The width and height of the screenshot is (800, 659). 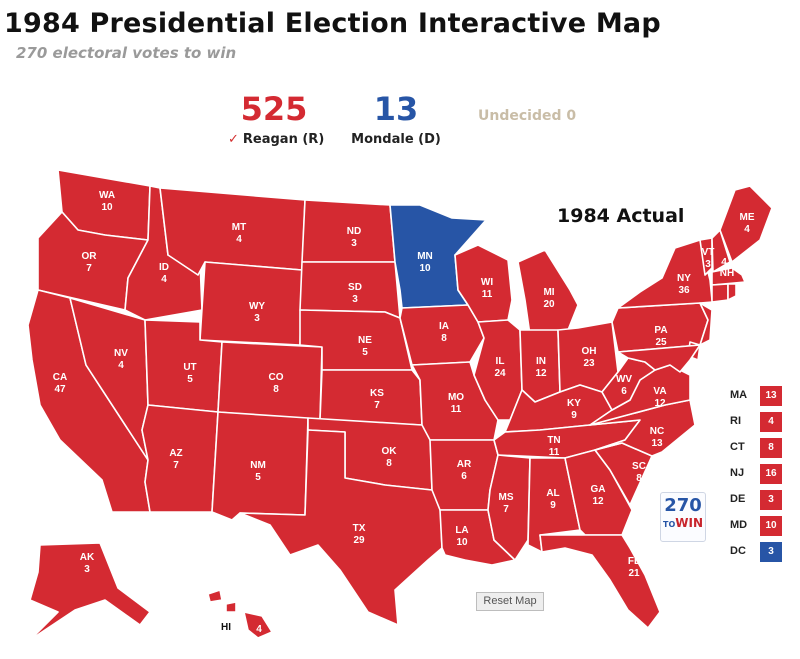 What do you see at coordinates (574, 409) in the screenshot?
I see `label-KY: KY9` at bounding box center [574, 409].